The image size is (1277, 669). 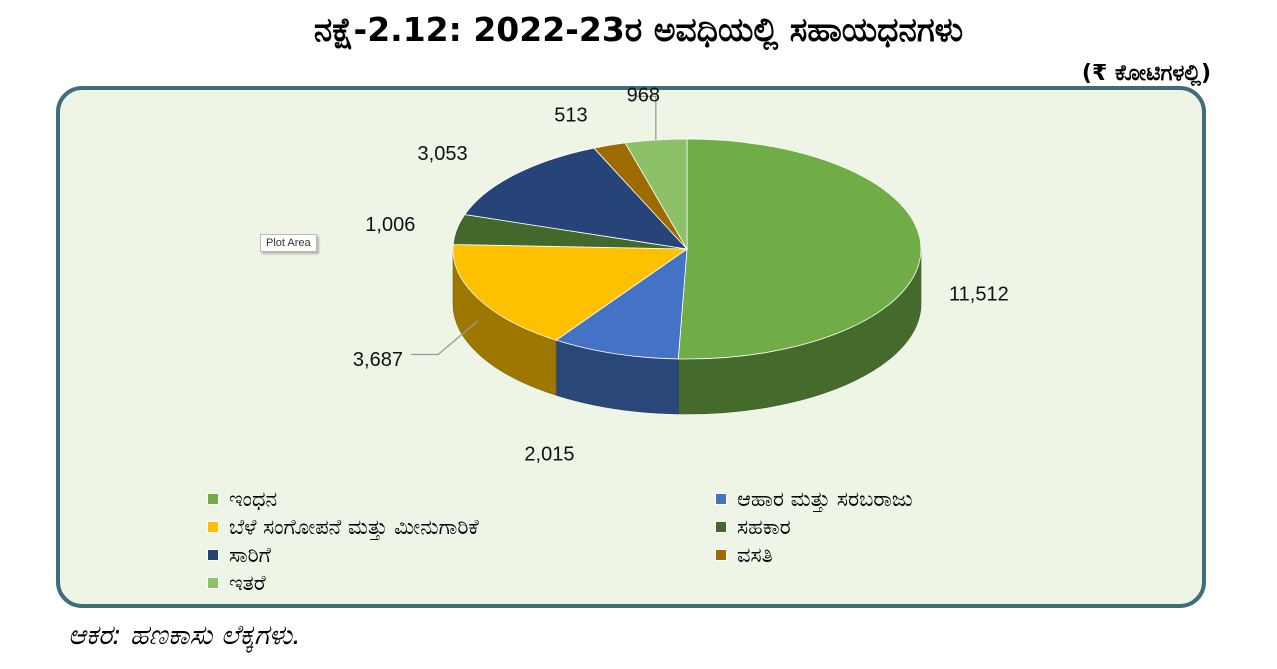 I want to click on legend-item-4: ಸಹಕಾರ, so click(x=753, y=527).